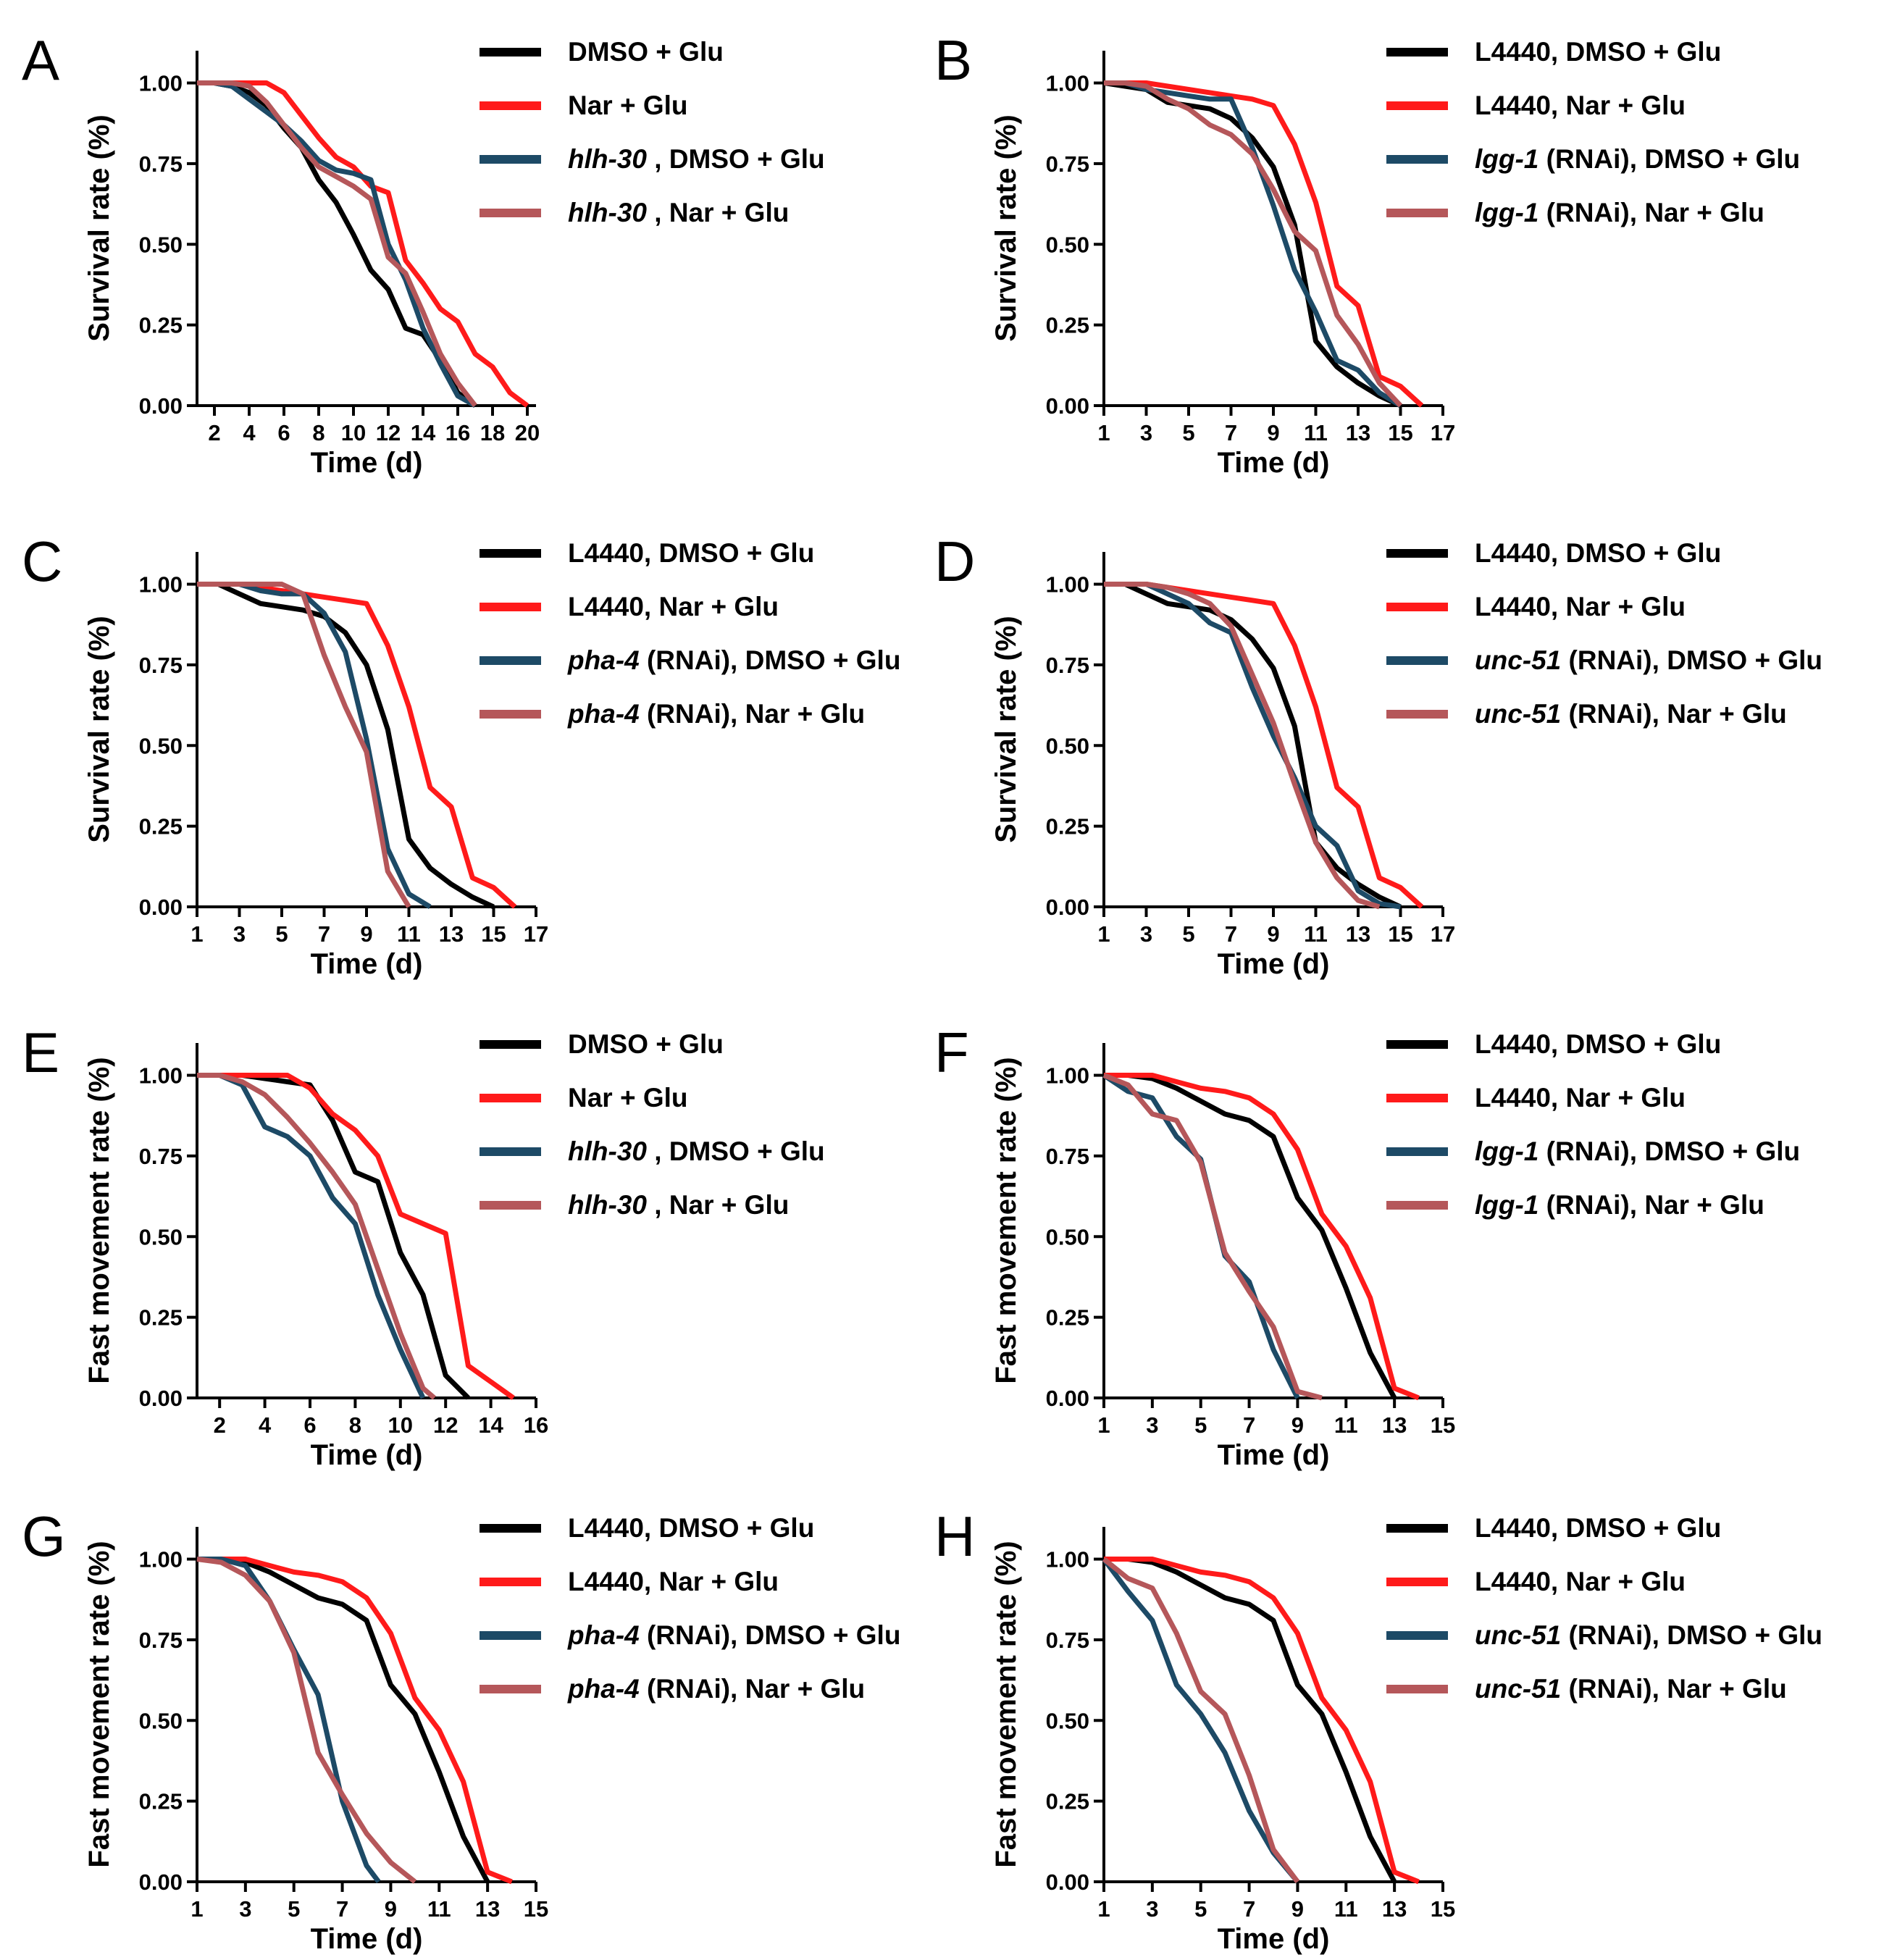 The height and width of the screenshot is (1960, 1884). I want to click on legend-label: unc-51 (RNAi), DMSO + Glu, so click(1648, 660).